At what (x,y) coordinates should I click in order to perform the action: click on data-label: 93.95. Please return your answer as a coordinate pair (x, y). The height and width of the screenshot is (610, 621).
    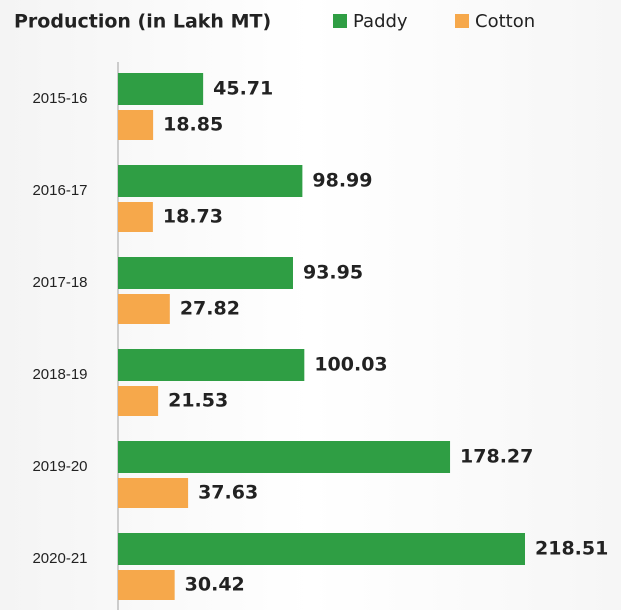
    Looking at the image, I should click on (333, 273).